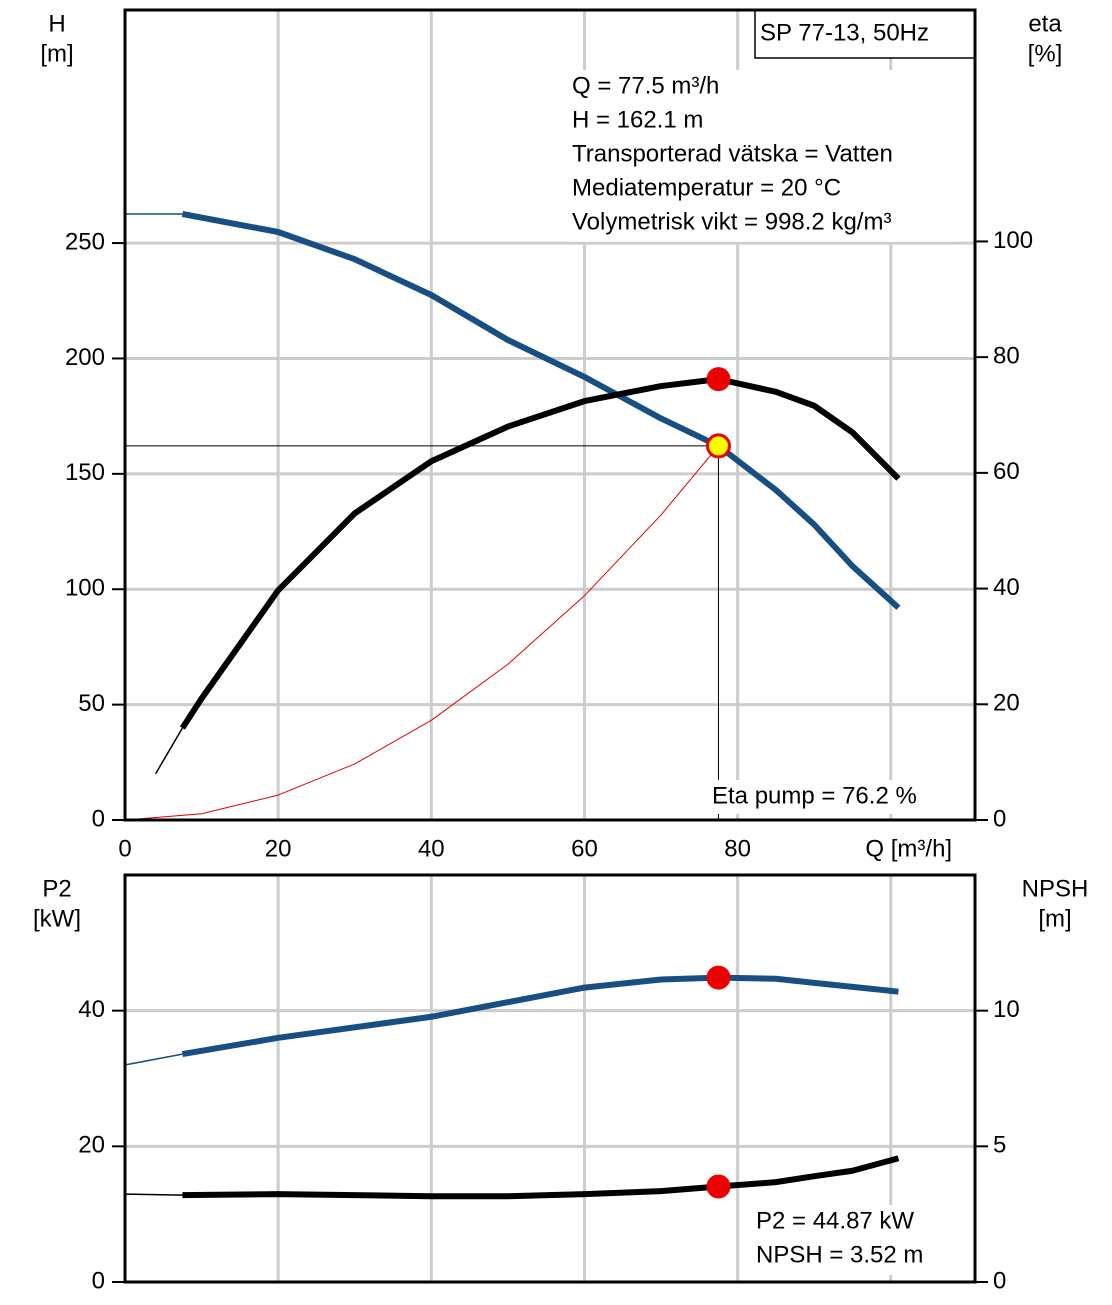 The height and width of the screenshot is (1305, 1112). I want to click on y-axis-unit: [kW], so click(57, 918).